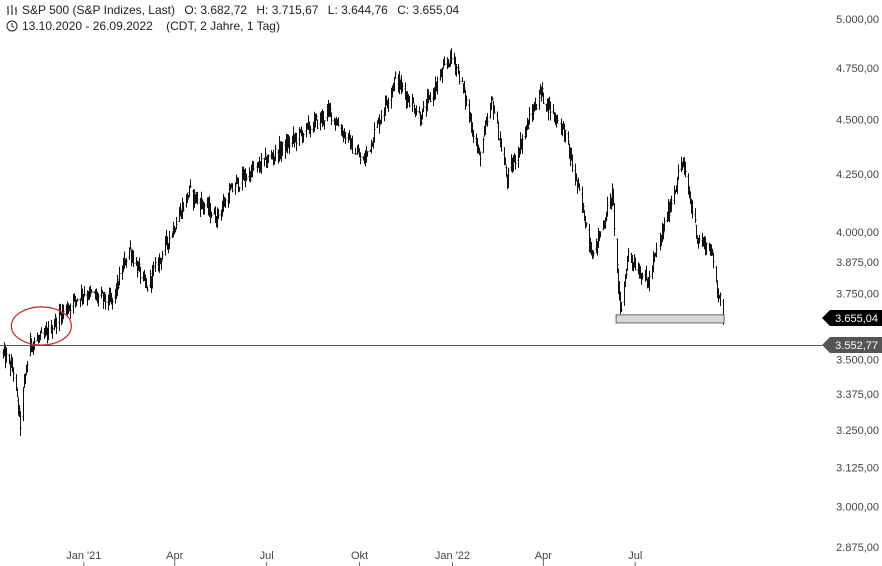 The width and height of the screenshot is (882, 566). Describe the element at coordinates (857, 507) in the screenshot. I see `y-tick-label: 3.000,00` at that location.